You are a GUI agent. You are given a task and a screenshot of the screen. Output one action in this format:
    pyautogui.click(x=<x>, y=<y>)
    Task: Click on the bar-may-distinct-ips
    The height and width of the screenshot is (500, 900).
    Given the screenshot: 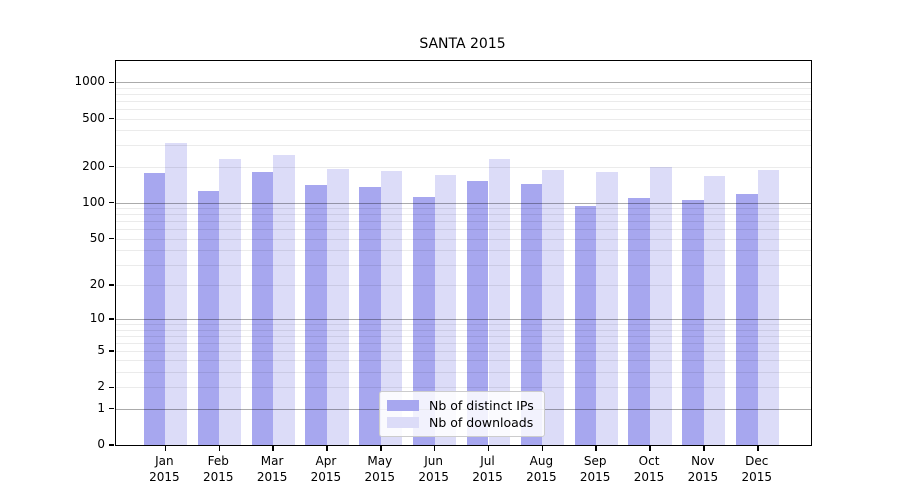 What is the action you would take?
    pyautogui.click(x=370, y=316)
    